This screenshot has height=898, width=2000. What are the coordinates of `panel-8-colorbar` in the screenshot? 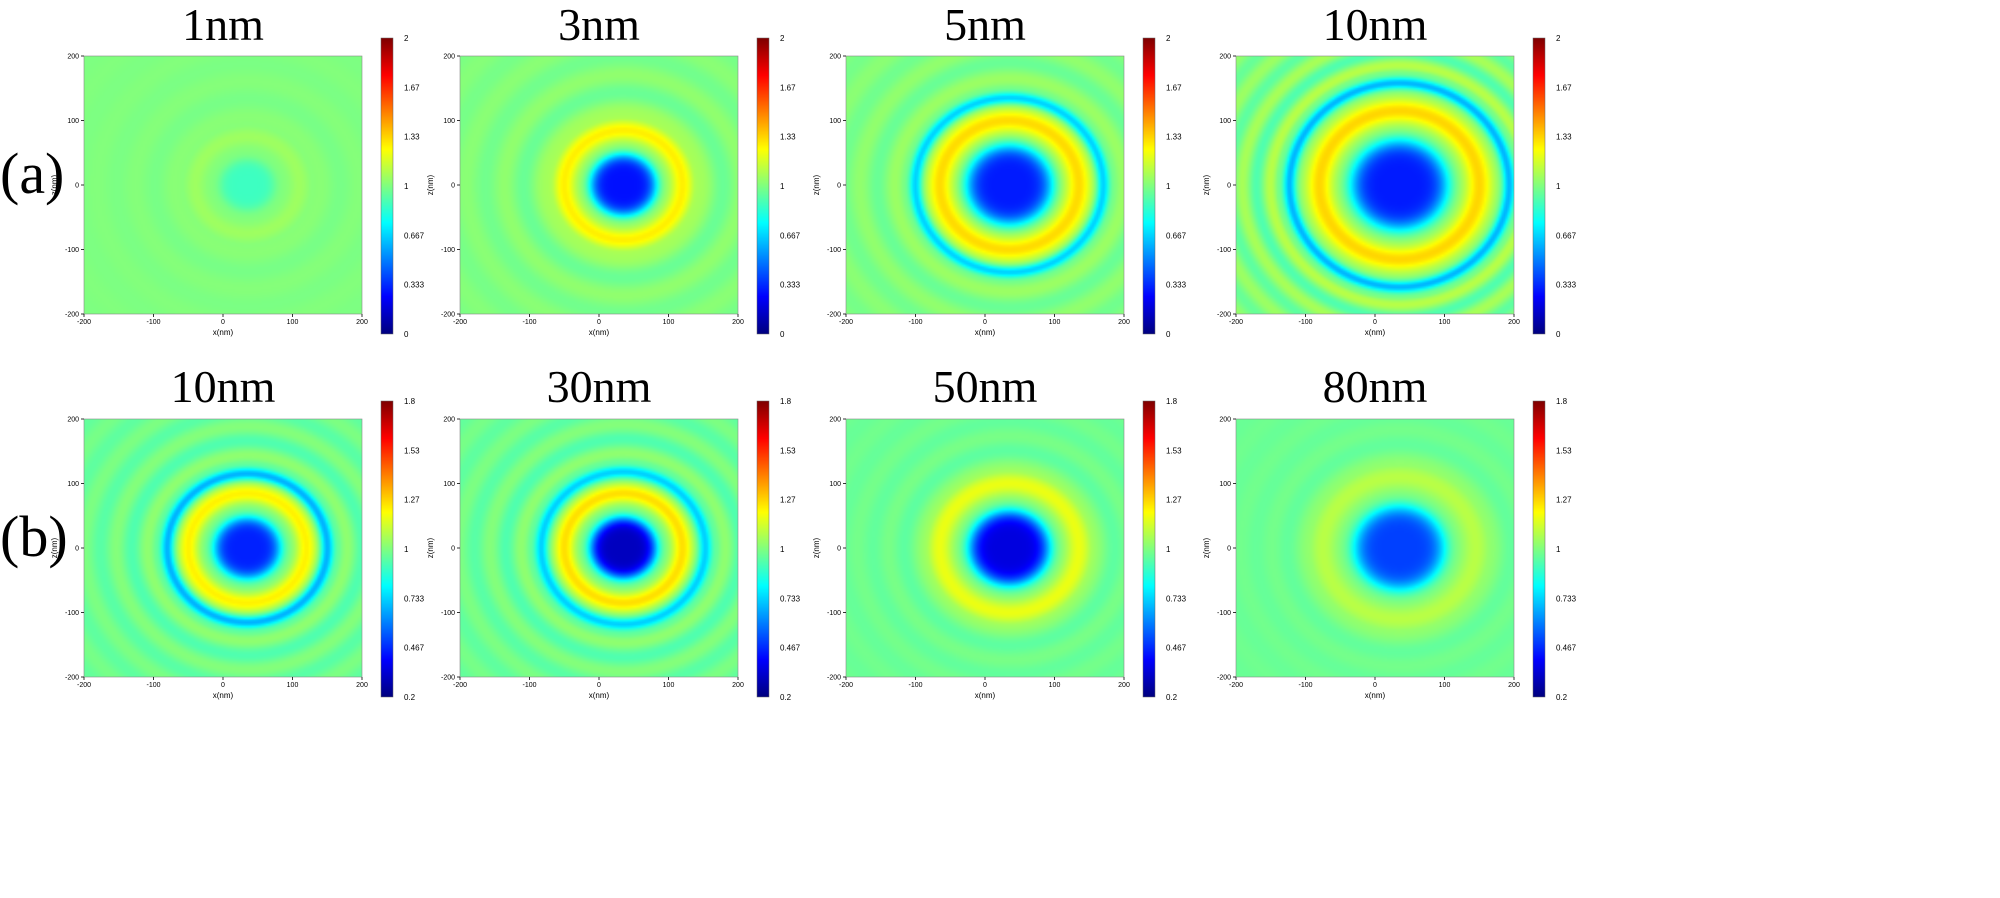 It's located at (1539, 549).